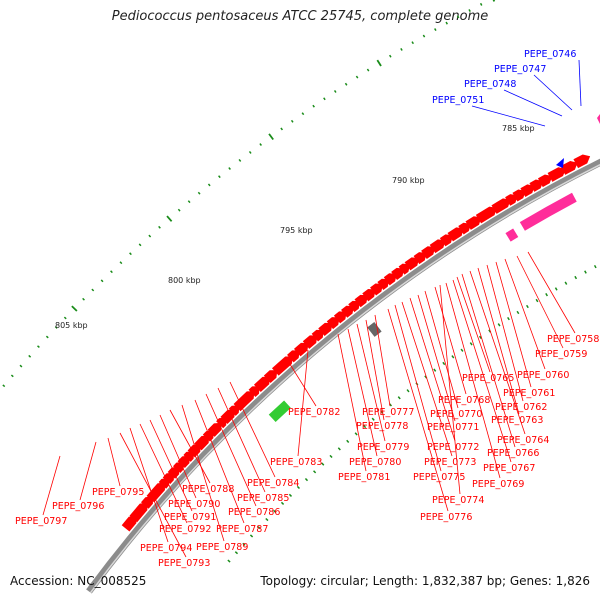  What do you see at coordinates (509, 468) in the screenshot?
I see `gene-label-red: PEPE_0767` at bounding box center [509, 468].